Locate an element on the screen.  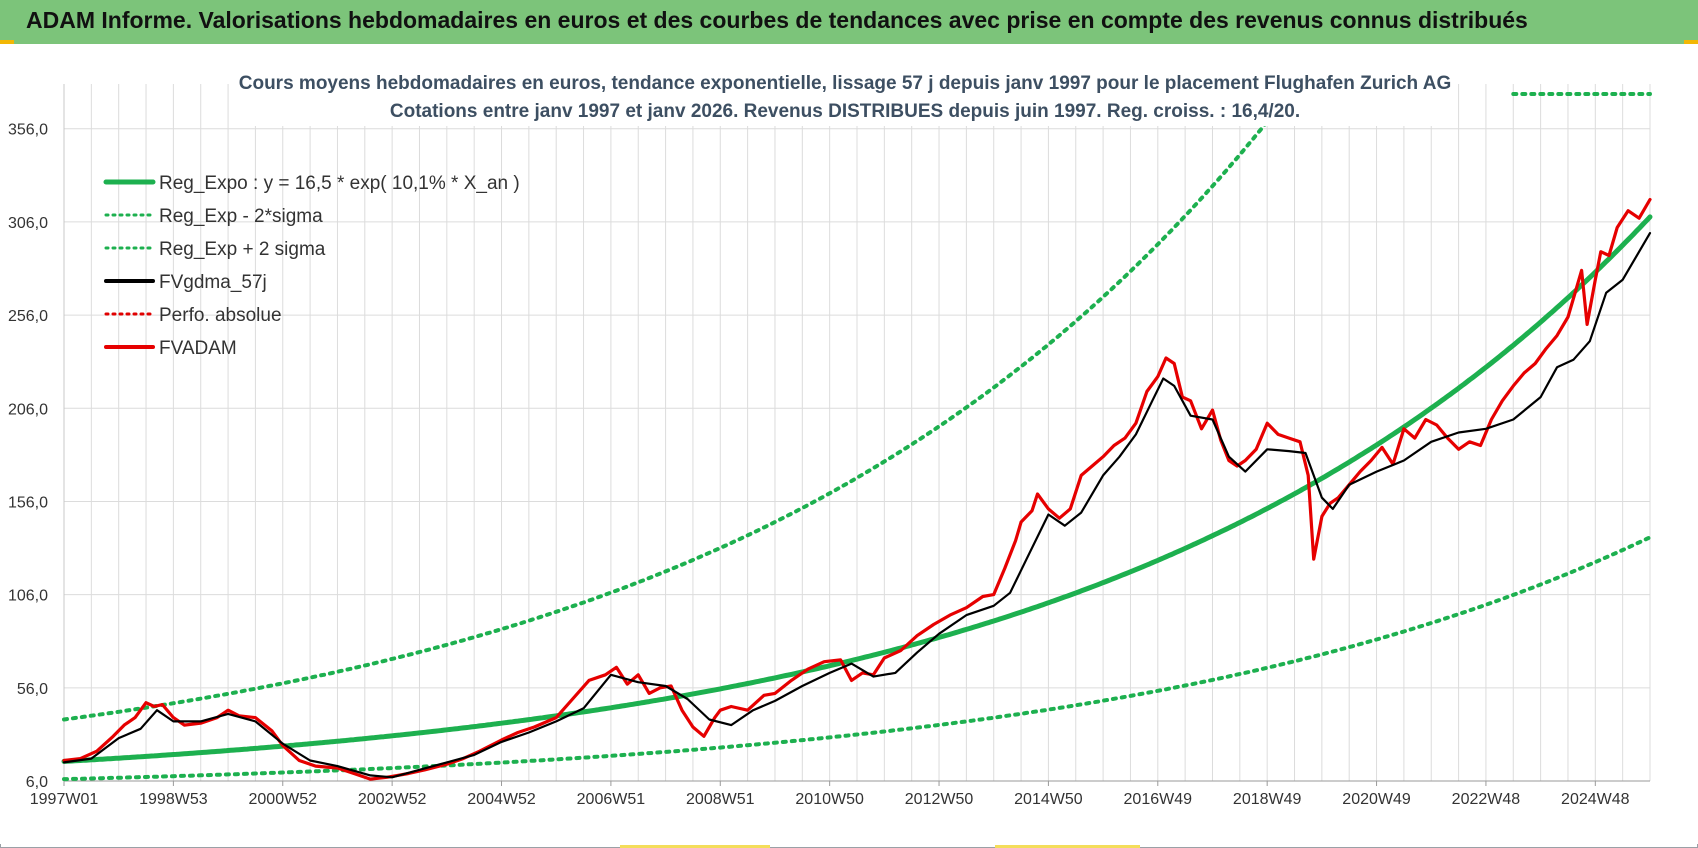
y-tick-label: 206,0 is located at coordinates (28, 409).